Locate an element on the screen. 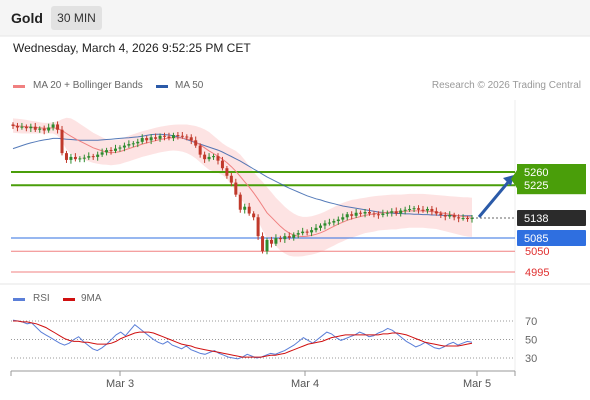 The image size is (590, 400). level-tag-5050: 5050 is located at coordinates (537, 252).